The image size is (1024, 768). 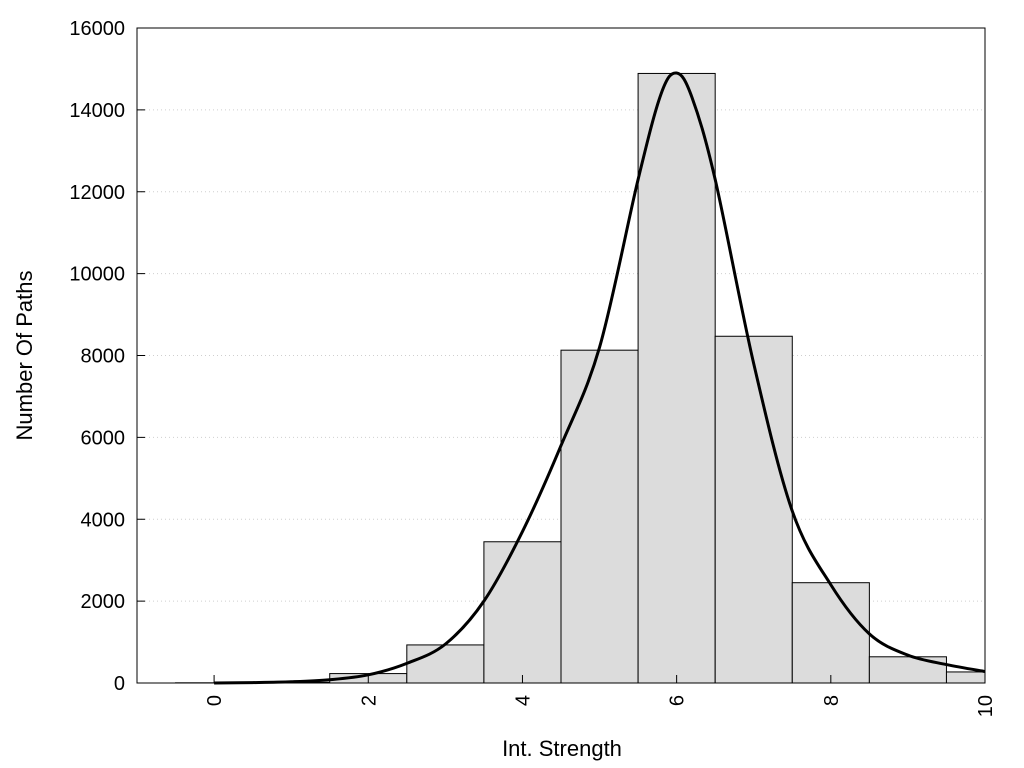 I want to click on y-tick-label: 10000, so click(x=97, y=275).